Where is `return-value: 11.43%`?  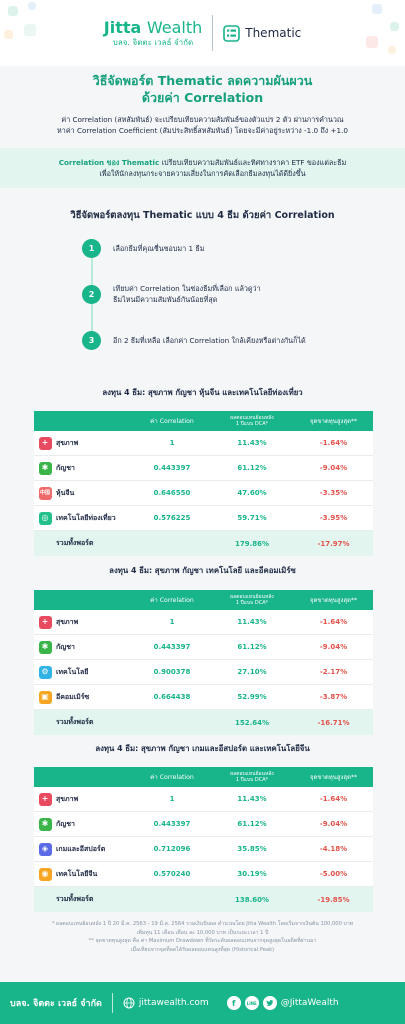 return-value: 11.43% is located at coordinates (252, 799).